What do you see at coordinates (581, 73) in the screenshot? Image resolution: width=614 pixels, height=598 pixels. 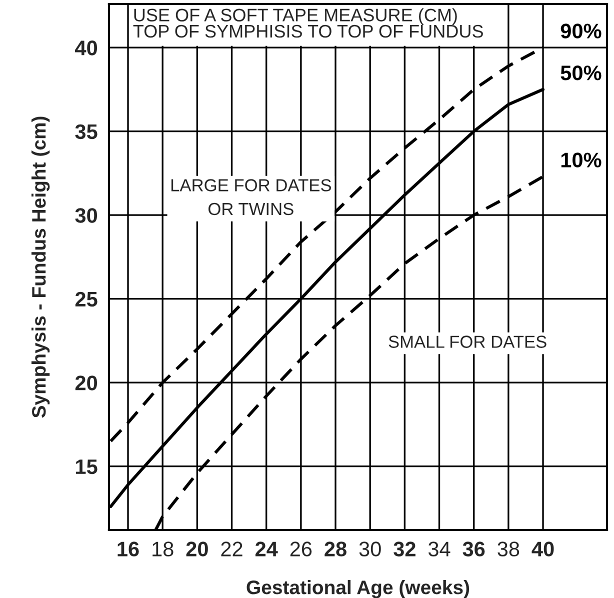 I see `series-label: 50%` at bounding box center [581, 73].